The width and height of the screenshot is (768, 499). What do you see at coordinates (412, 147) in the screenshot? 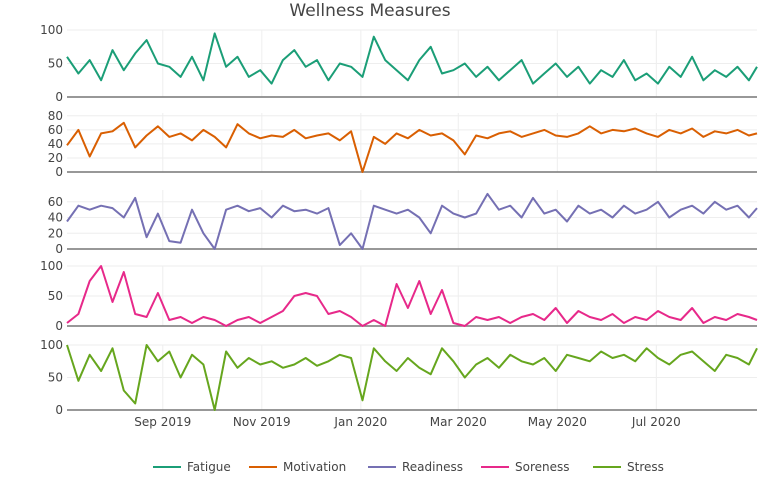
I see `series-line-motivation` at bounding box center [412, 147].